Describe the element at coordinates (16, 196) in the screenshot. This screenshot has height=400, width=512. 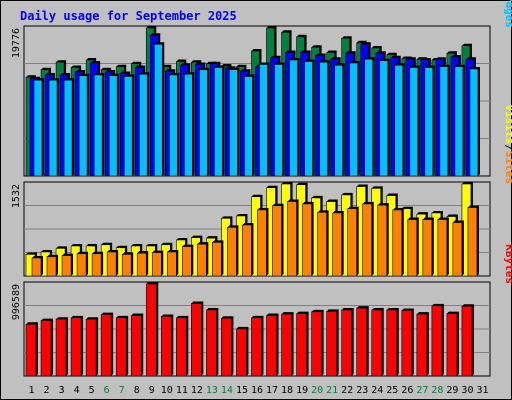
I see `y-max-label: 1532` at that location.